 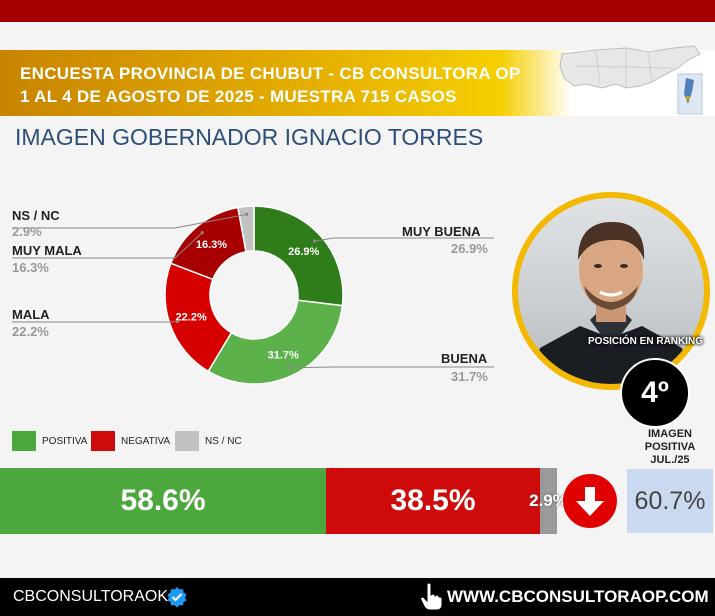 What do you see at coordinates (187, 441) in the screenshot?
I see `legend-swatch-ns-nc` at bounding box center [187, 441].